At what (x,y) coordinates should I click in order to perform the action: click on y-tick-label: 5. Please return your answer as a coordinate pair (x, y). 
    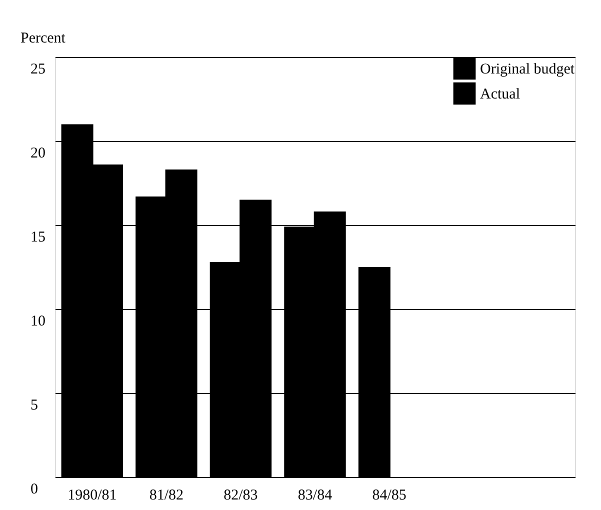
    Looking at the image, I should click on (34, 406).